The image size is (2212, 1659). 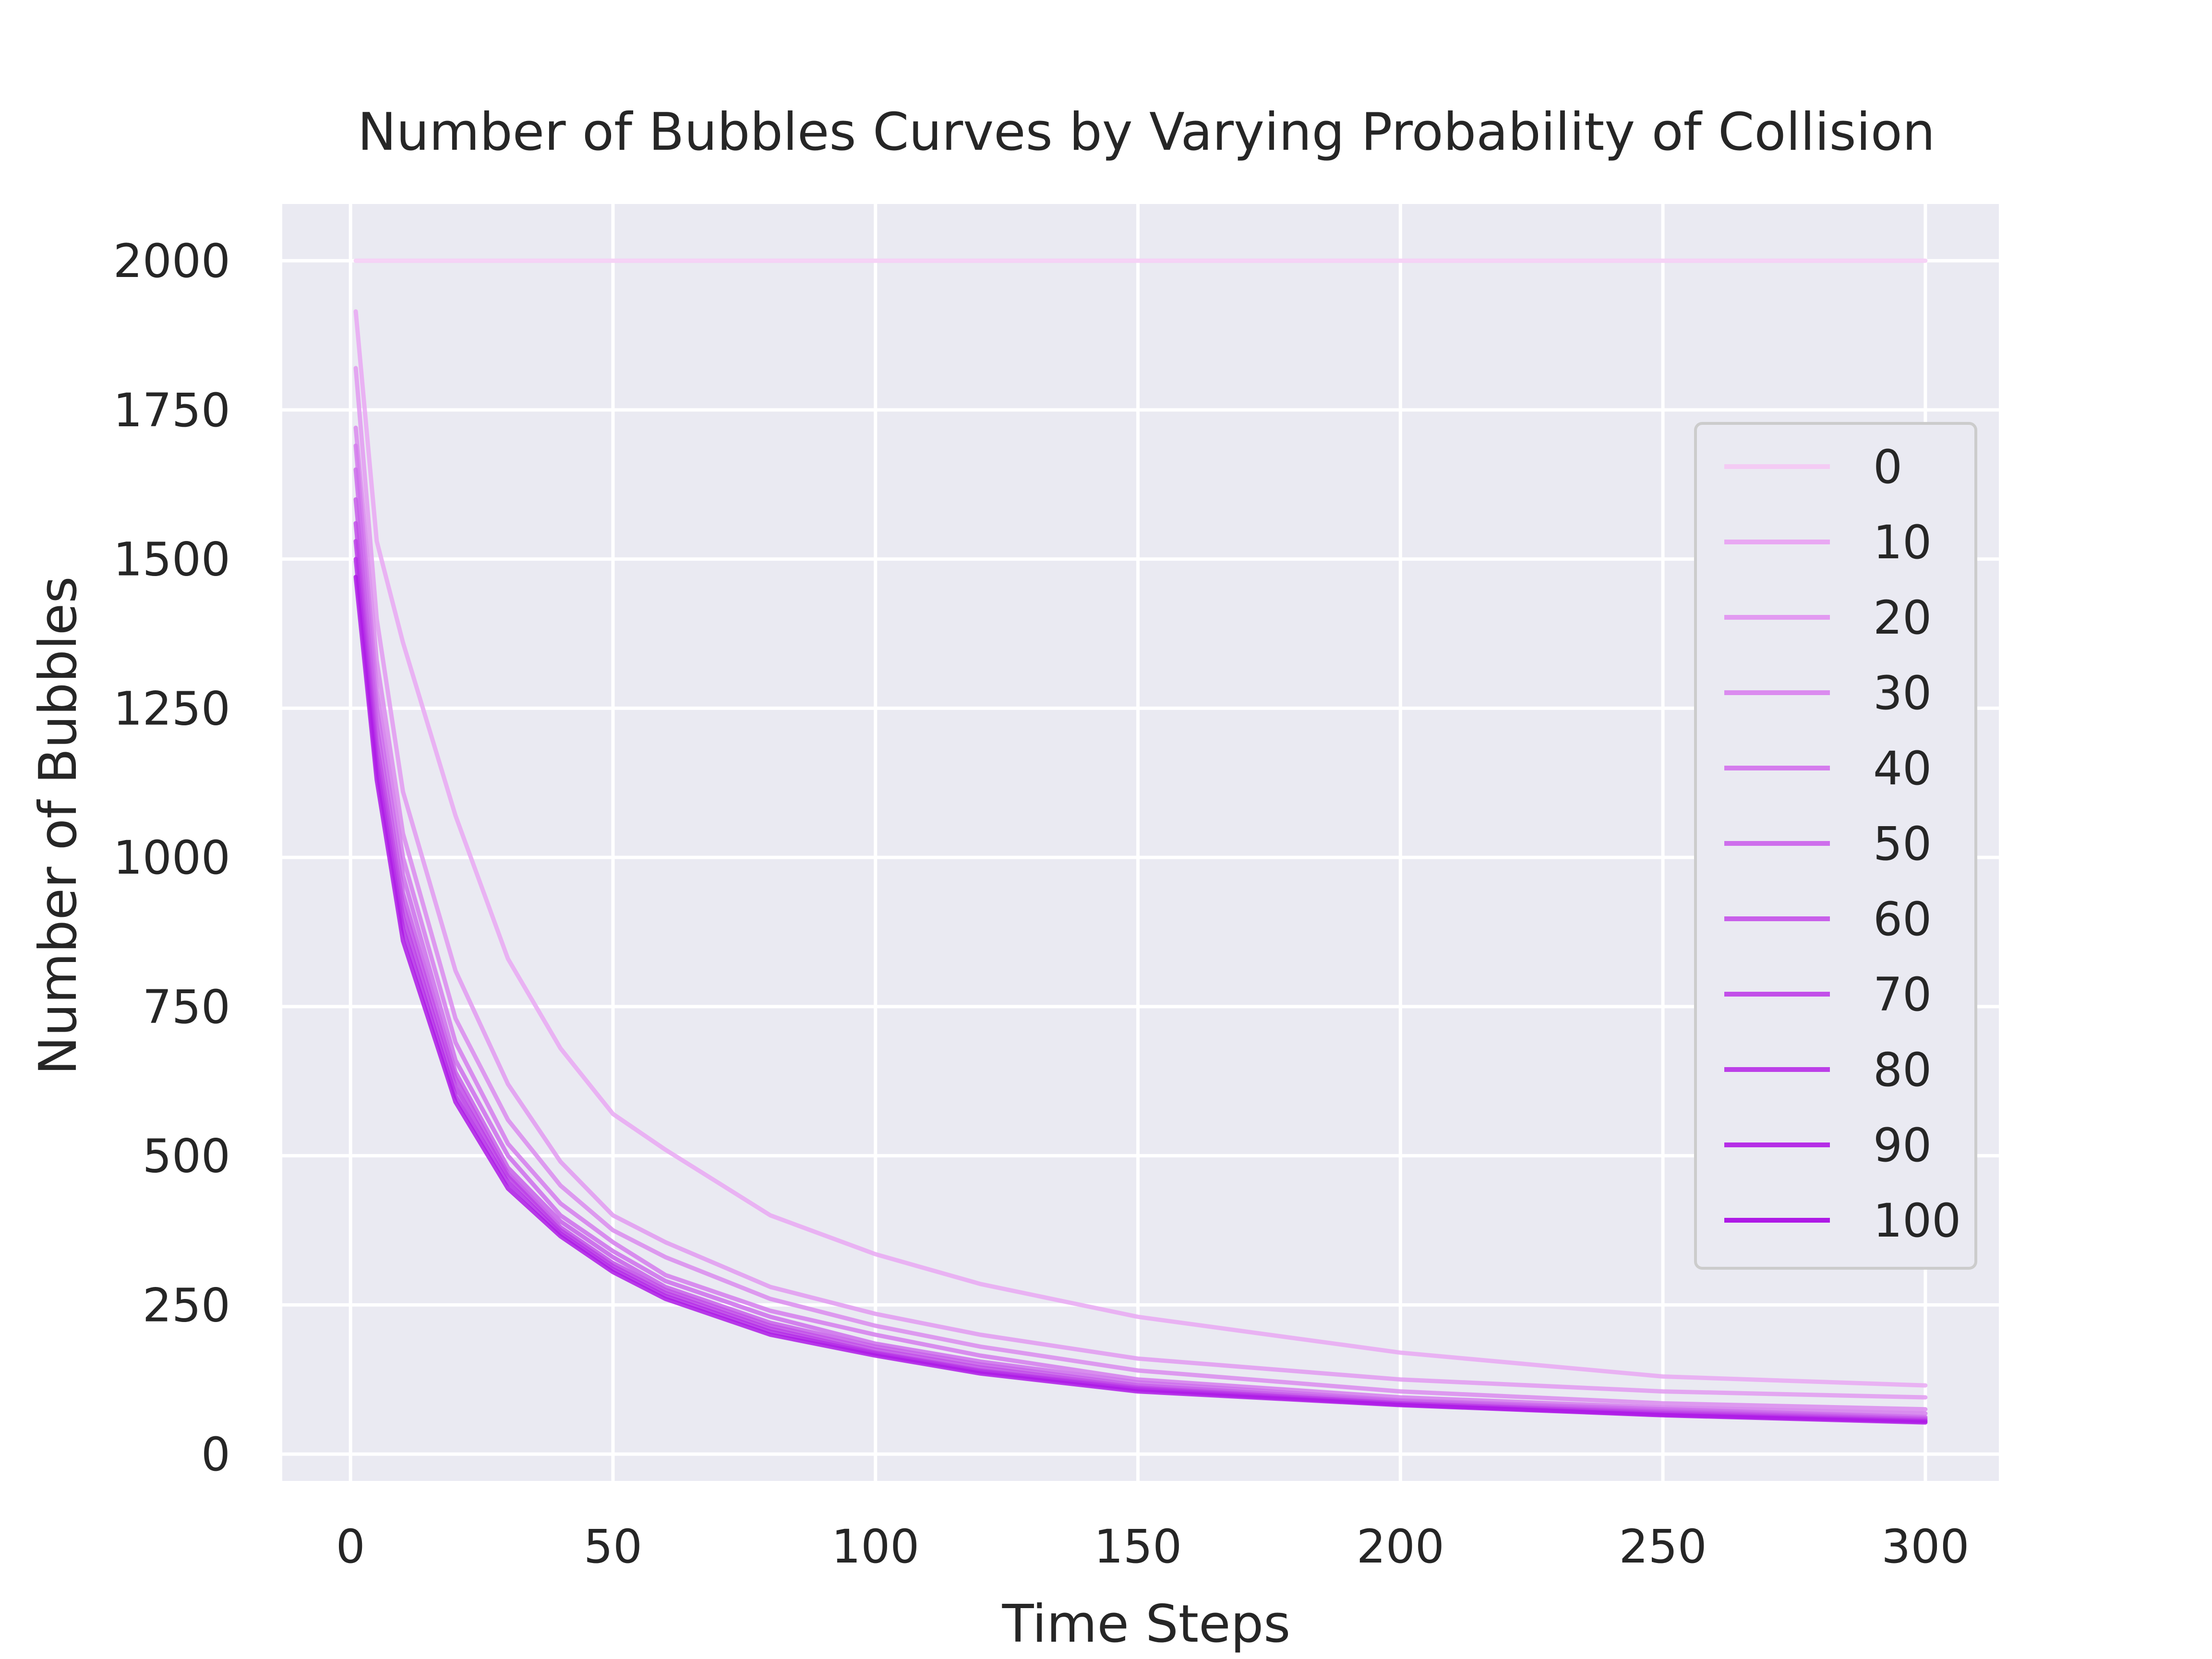 I want to click on legend-label: 10, so click(x=1903, y=542).